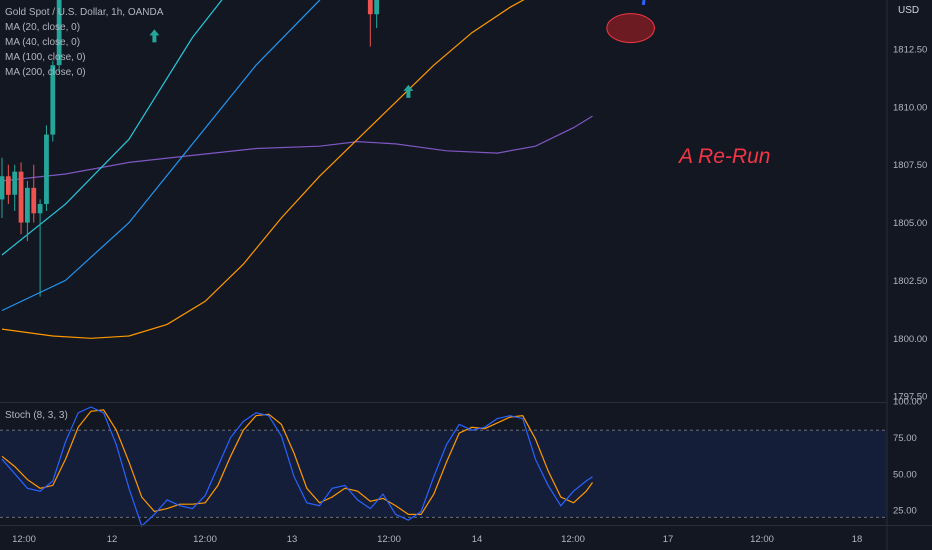  Describe the element at coordinates (466, 535) in the screenshot. I see `time-axis: 12:00 12 12:00 13 12:00 14 12:00 17 12:00 18` at that location.